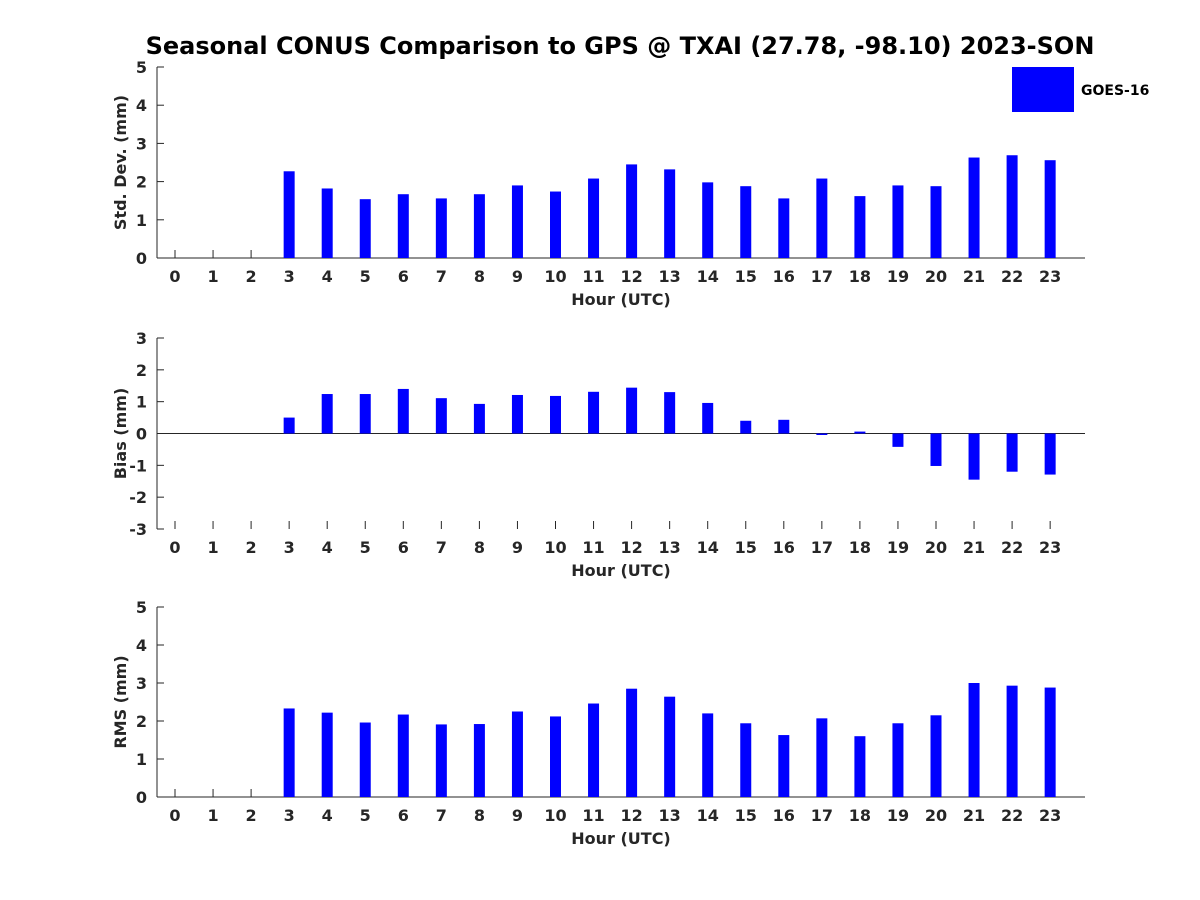  What do you see at coordinates (974, 815) in the screenshot?
I see `x-tick-label: 21` at bounding box center [974, 815].